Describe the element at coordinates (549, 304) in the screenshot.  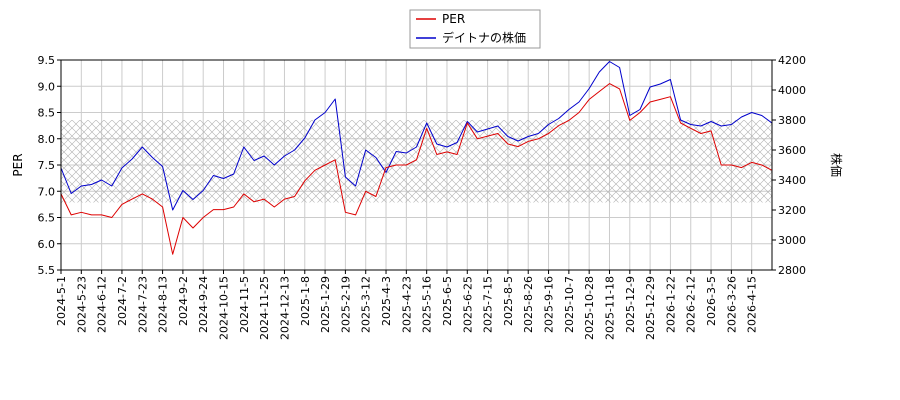
I see `x-tick-label: 2025-9-16` at that location.